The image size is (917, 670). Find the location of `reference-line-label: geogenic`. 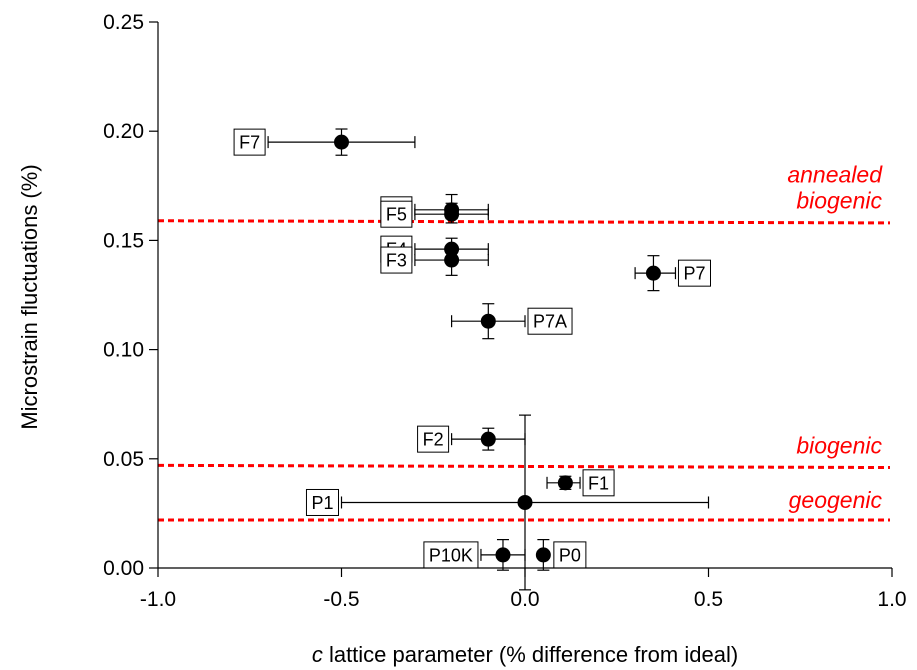

reference-line-label: geogenic is located at coordinates (836, 500).